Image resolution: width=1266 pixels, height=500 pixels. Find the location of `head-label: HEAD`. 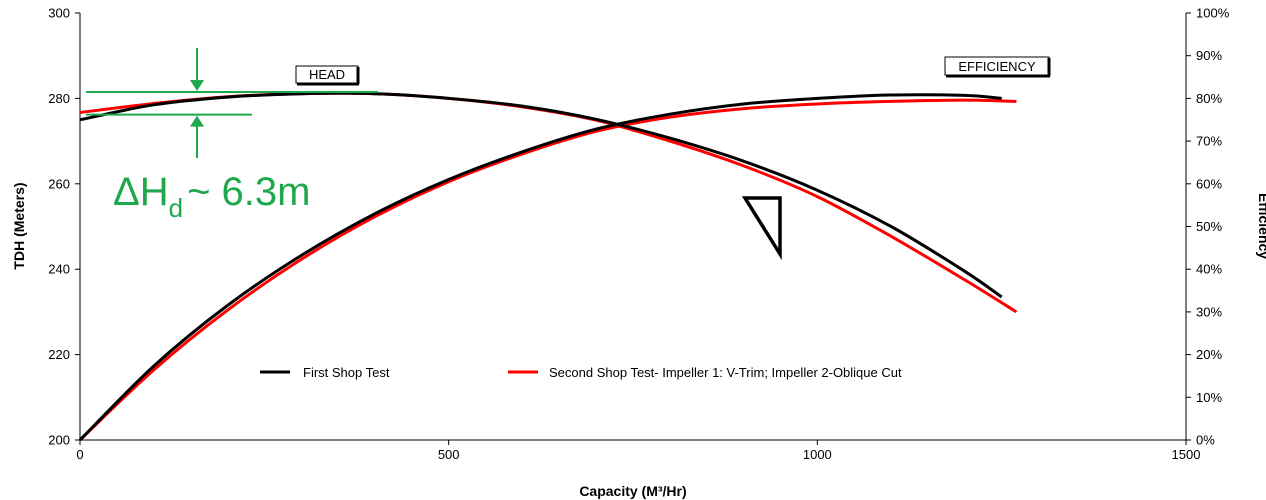

head-label: HEAD is located at coordinates (327, 74).